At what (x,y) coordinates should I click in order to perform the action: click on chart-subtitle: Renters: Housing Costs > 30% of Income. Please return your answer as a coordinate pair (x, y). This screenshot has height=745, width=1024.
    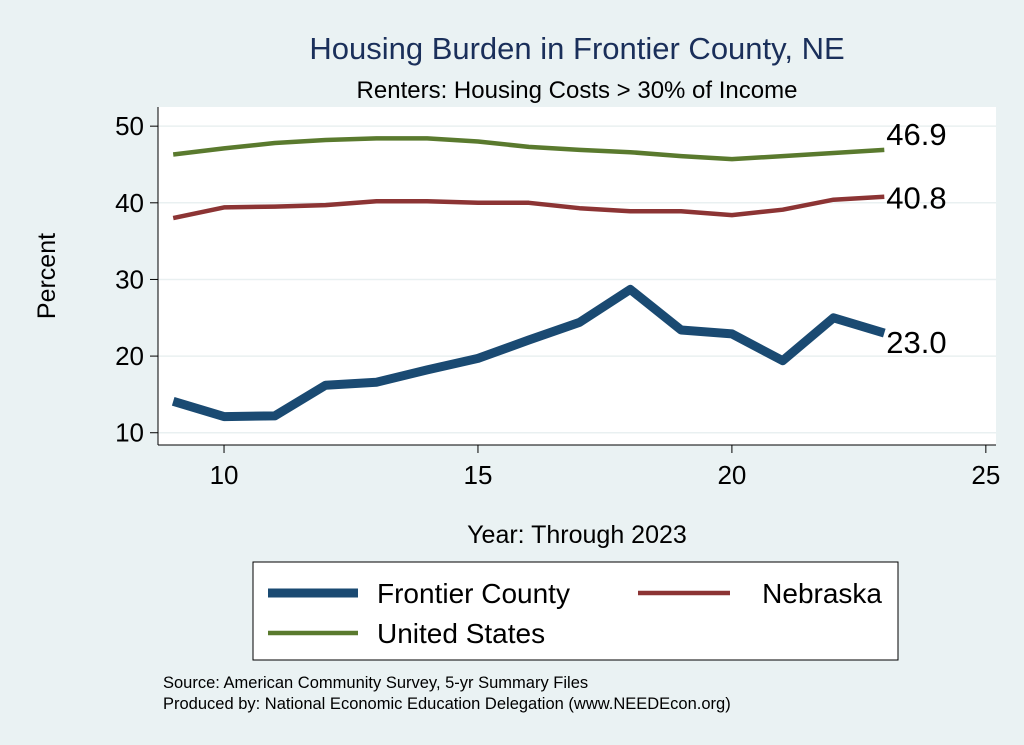
    Looking at the image, I should click on (577, 90).